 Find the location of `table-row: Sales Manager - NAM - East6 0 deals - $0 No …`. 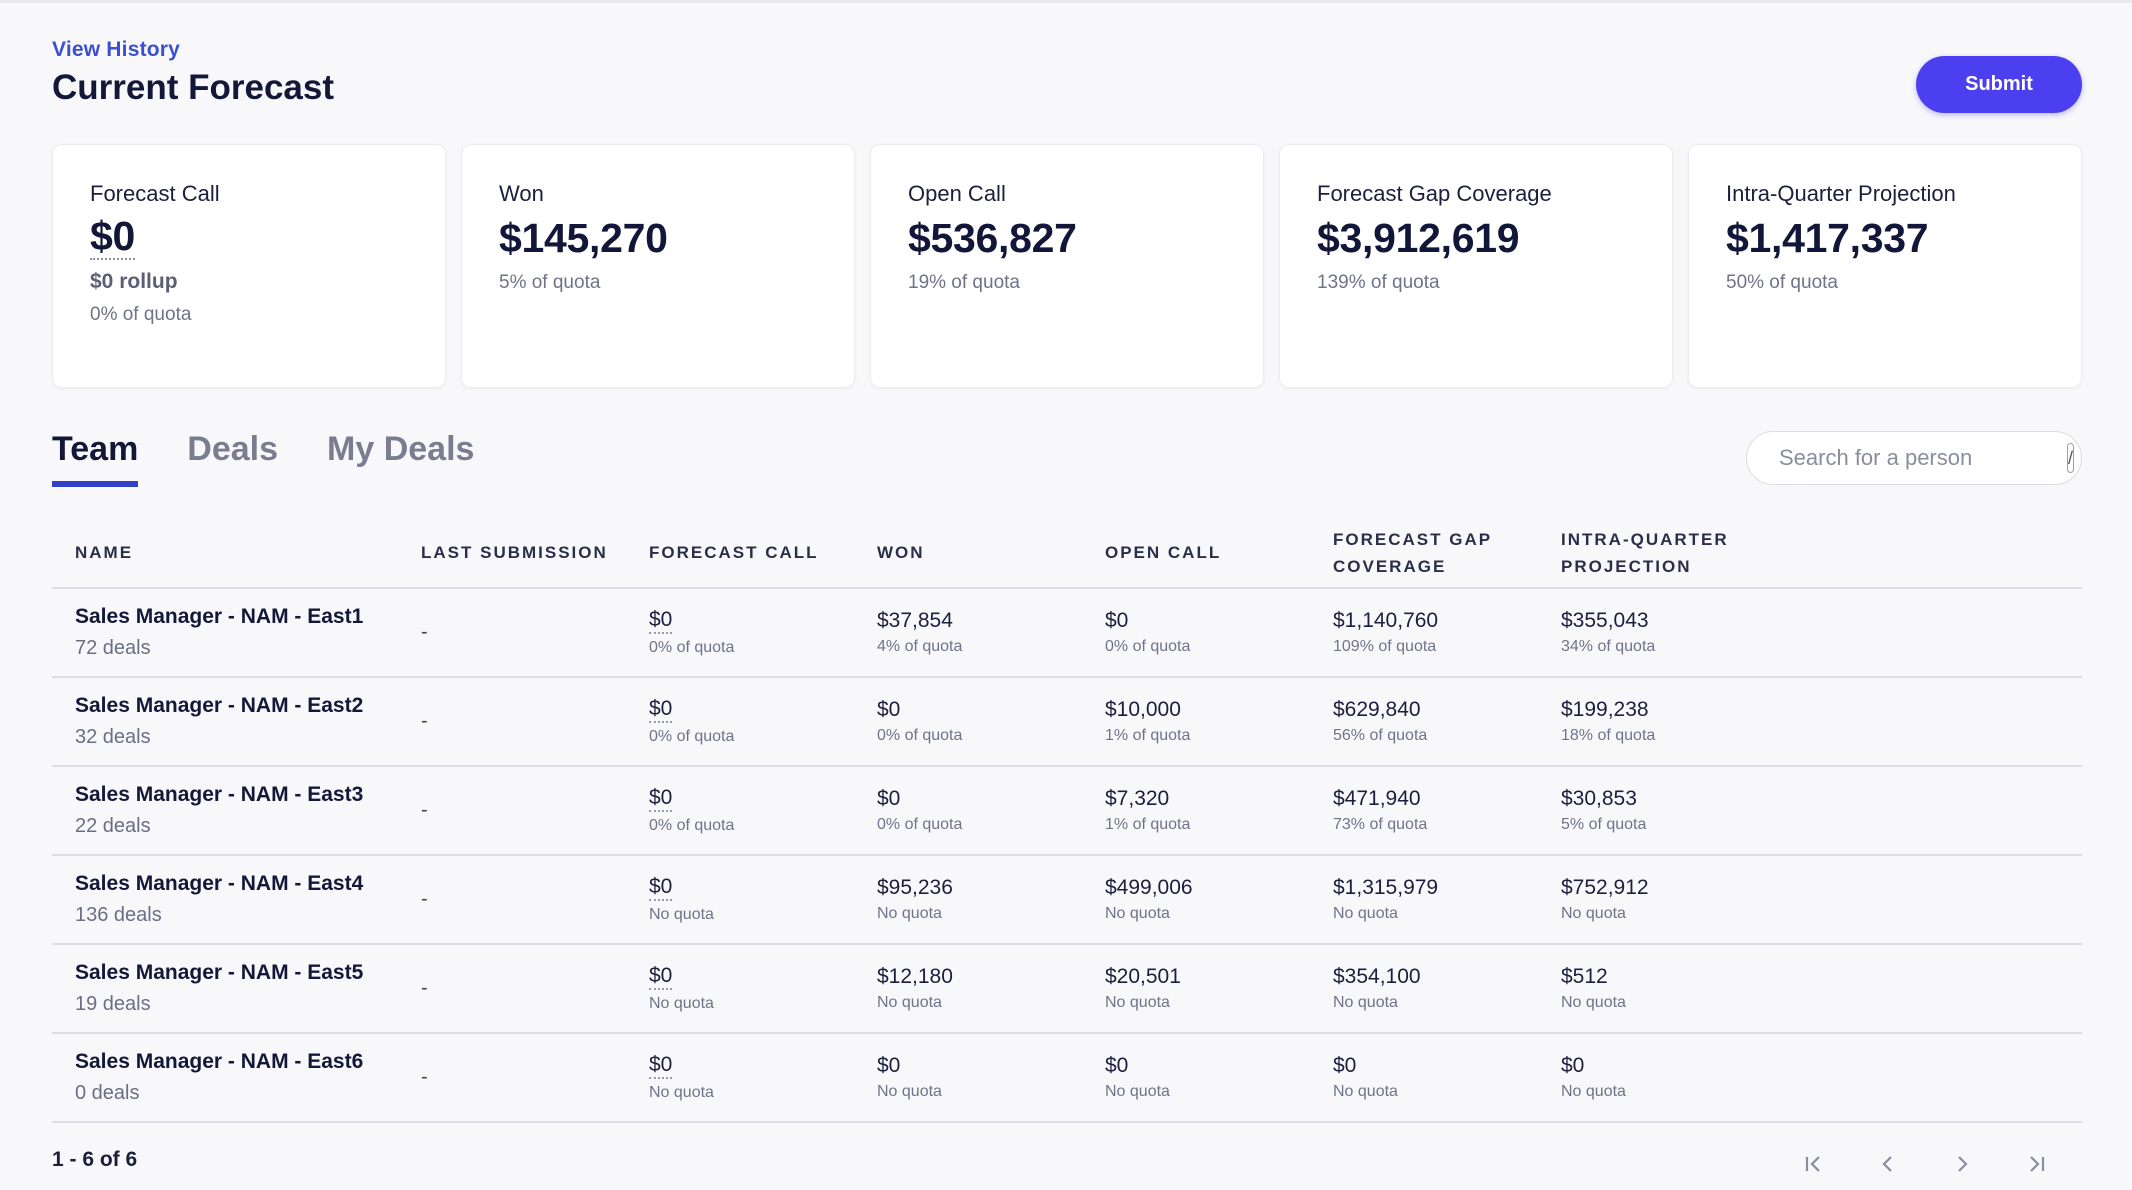

table-row: Sales Manager - NAM - East6 0 deals - $0 No … is located at coordinates (1067, 1078).